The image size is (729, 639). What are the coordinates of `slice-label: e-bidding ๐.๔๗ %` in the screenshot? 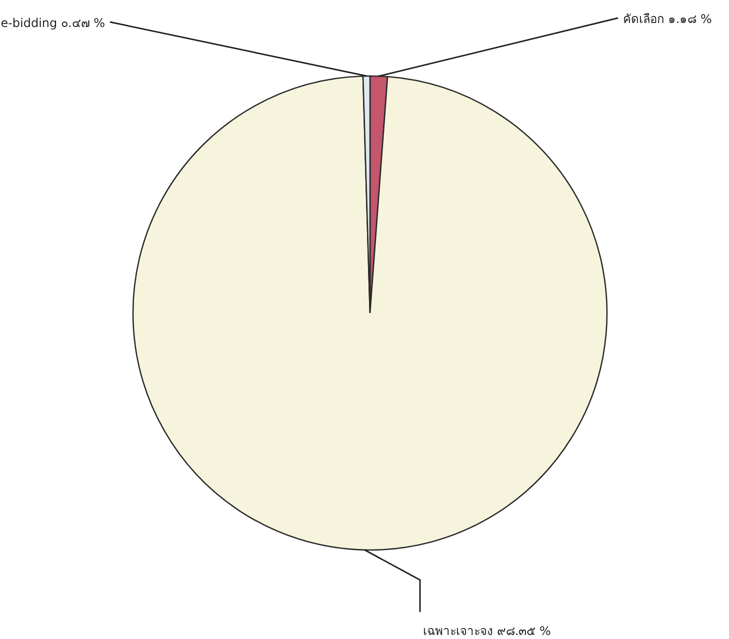 It's located at (52, 23).